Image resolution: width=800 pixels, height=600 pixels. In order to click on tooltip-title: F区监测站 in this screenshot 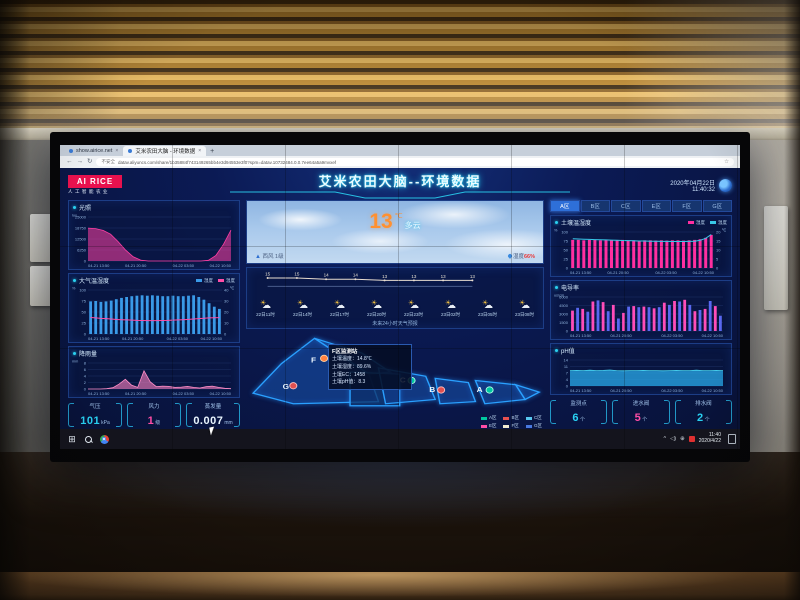, I will do `click(345, 352)`.